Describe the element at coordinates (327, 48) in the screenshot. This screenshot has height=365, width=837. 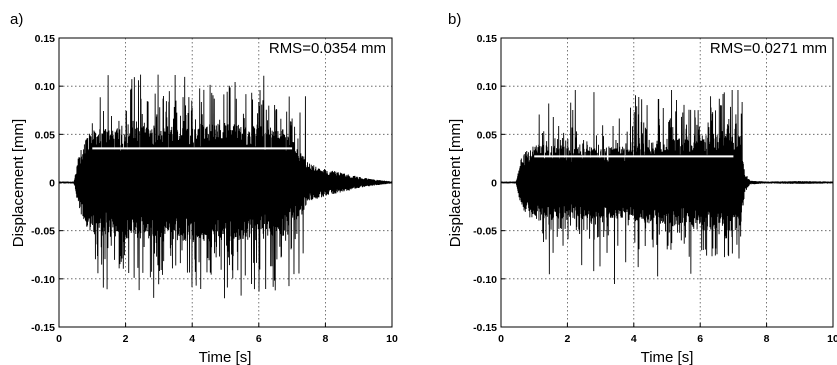
I see `rms-annotation: RMS=0.0354 mm` at that location.